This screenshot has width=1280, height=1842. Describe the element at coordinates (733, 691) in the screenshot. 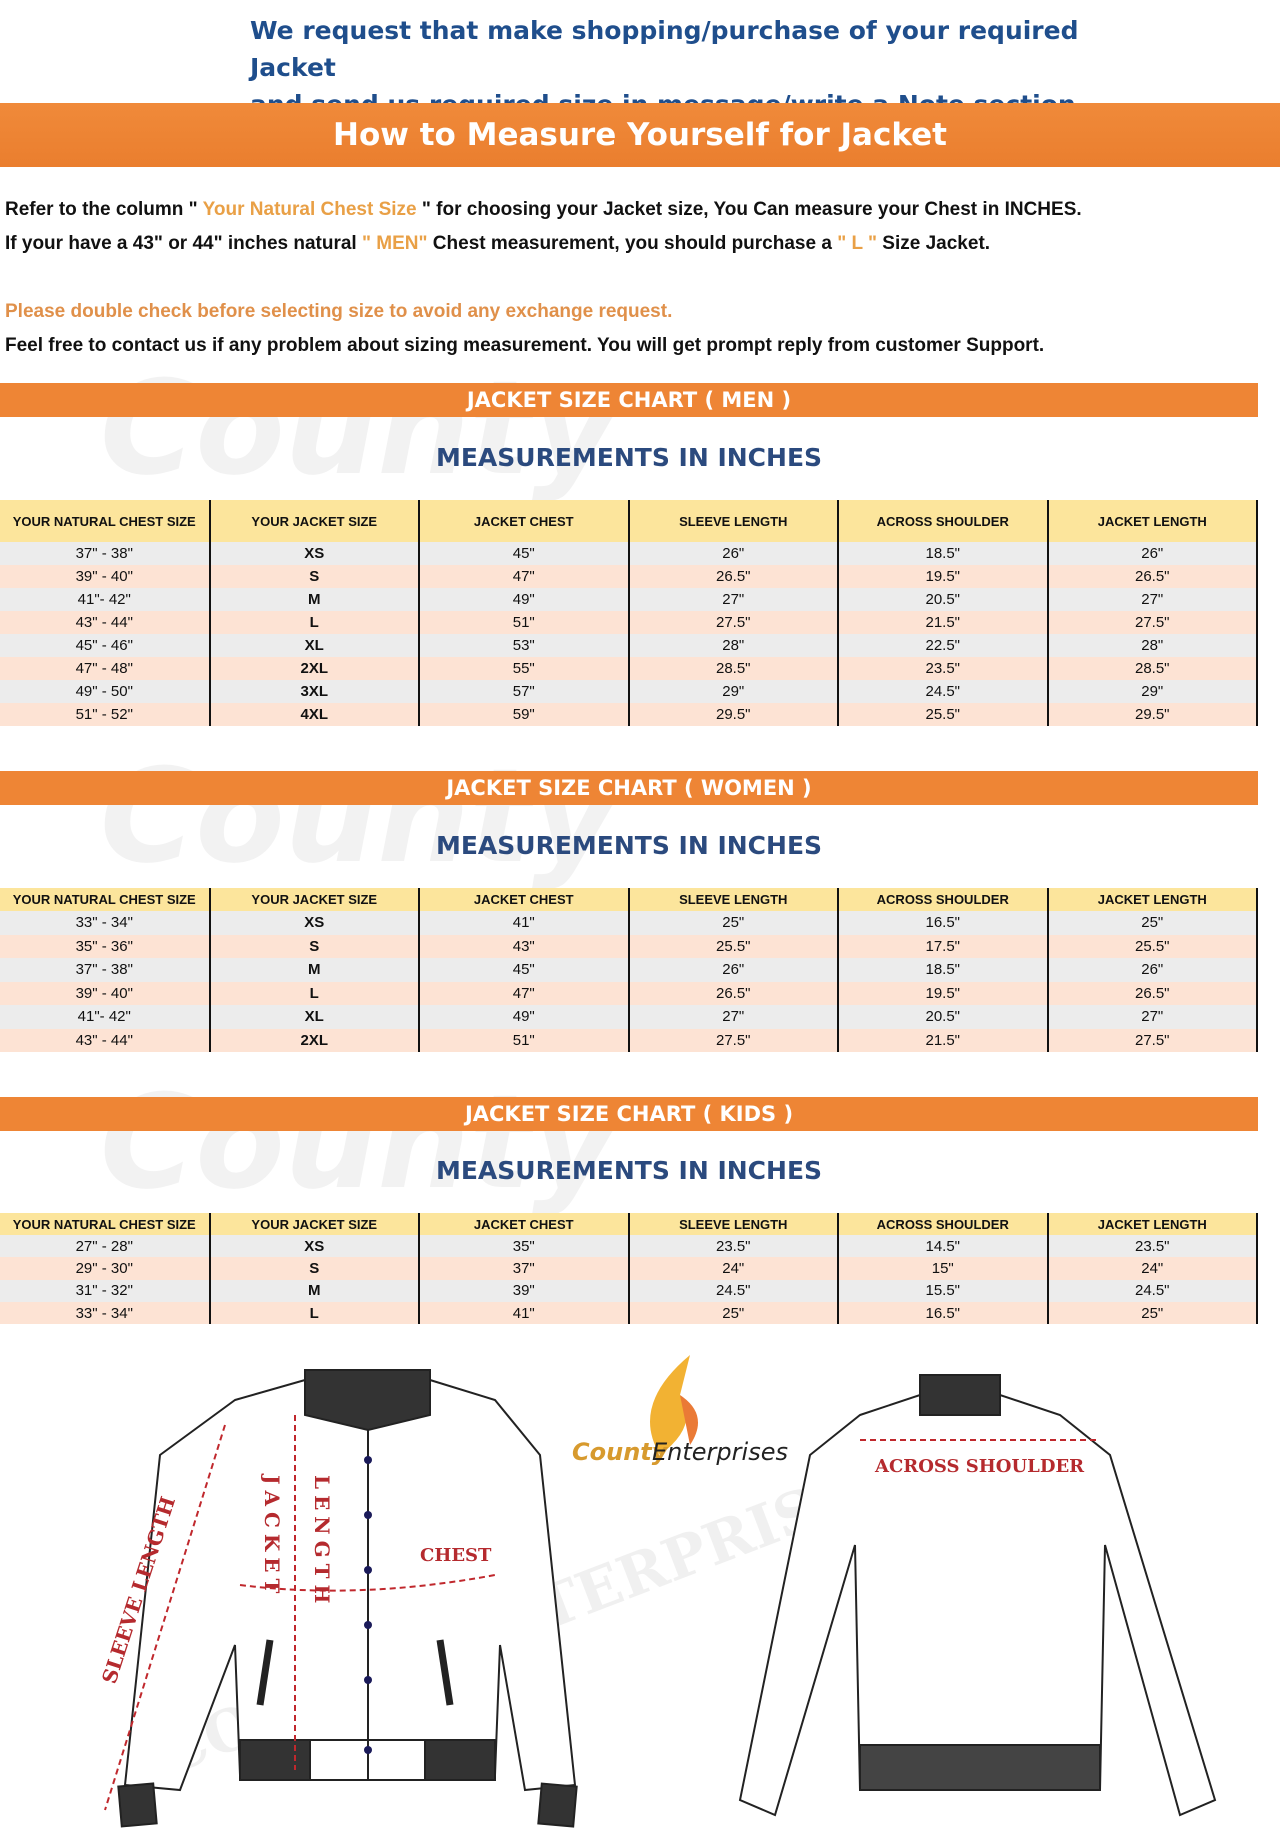

I see `table-cell: 29"` at that location.